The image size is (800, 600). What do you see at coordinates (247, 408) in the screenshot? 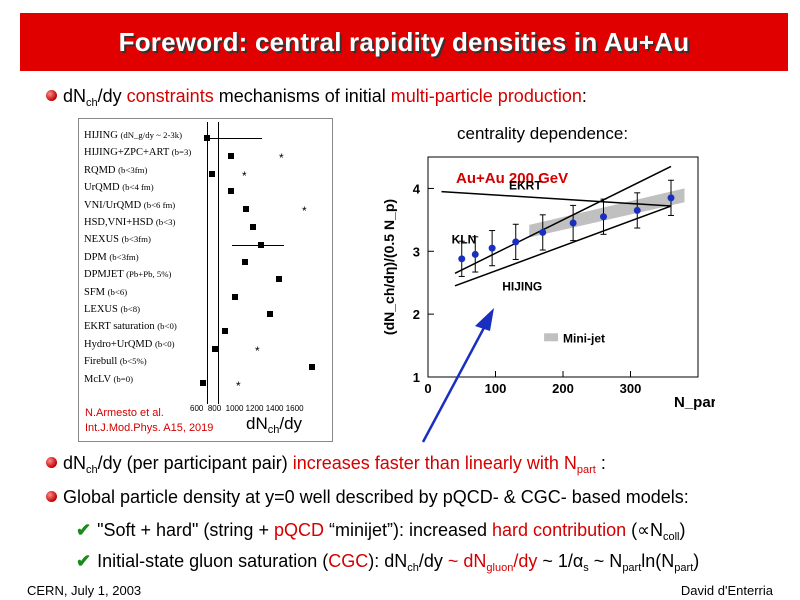
I see `left-x-axis: 600 800 1000 1200 1400 1600` at bounding box center [247, 408].